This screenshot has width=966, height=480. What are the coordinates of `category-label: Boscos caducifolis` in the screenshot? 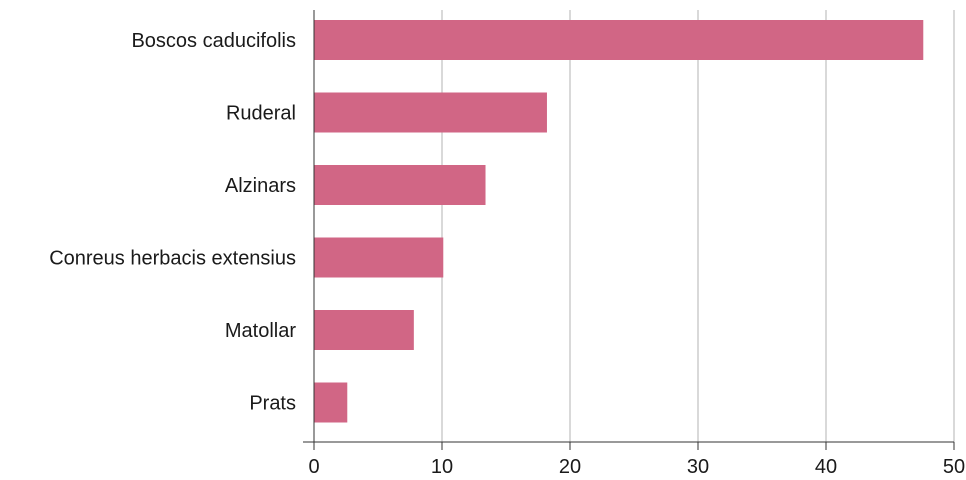 It's located at (213, 41).